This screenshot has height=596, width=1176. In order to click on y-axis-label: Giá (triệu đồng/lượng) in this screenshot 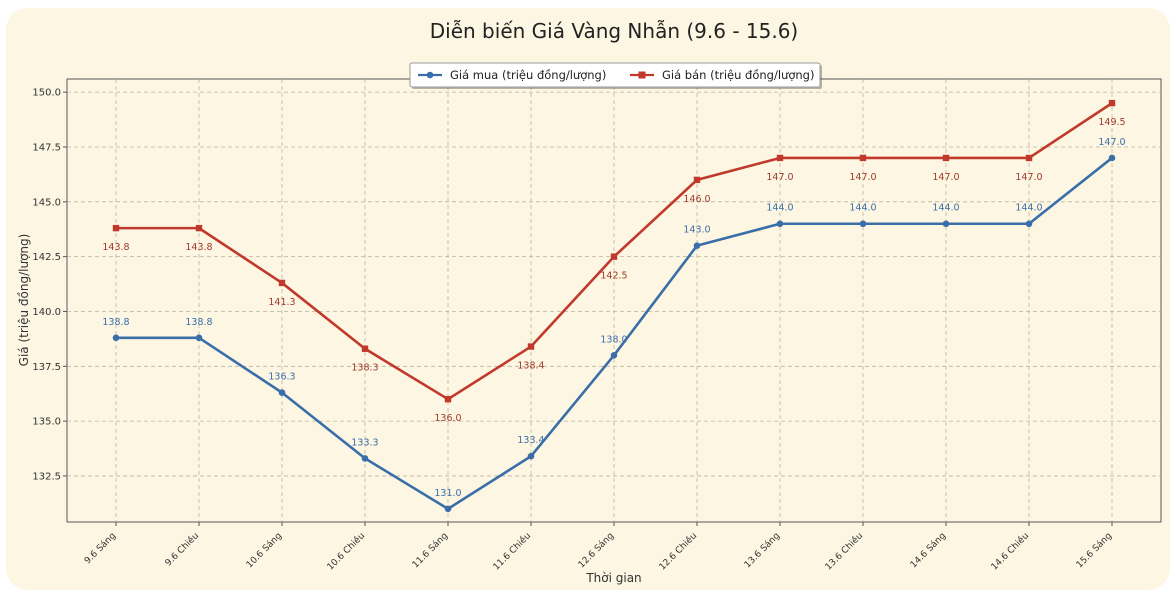, I will do `click(24, 300)`.